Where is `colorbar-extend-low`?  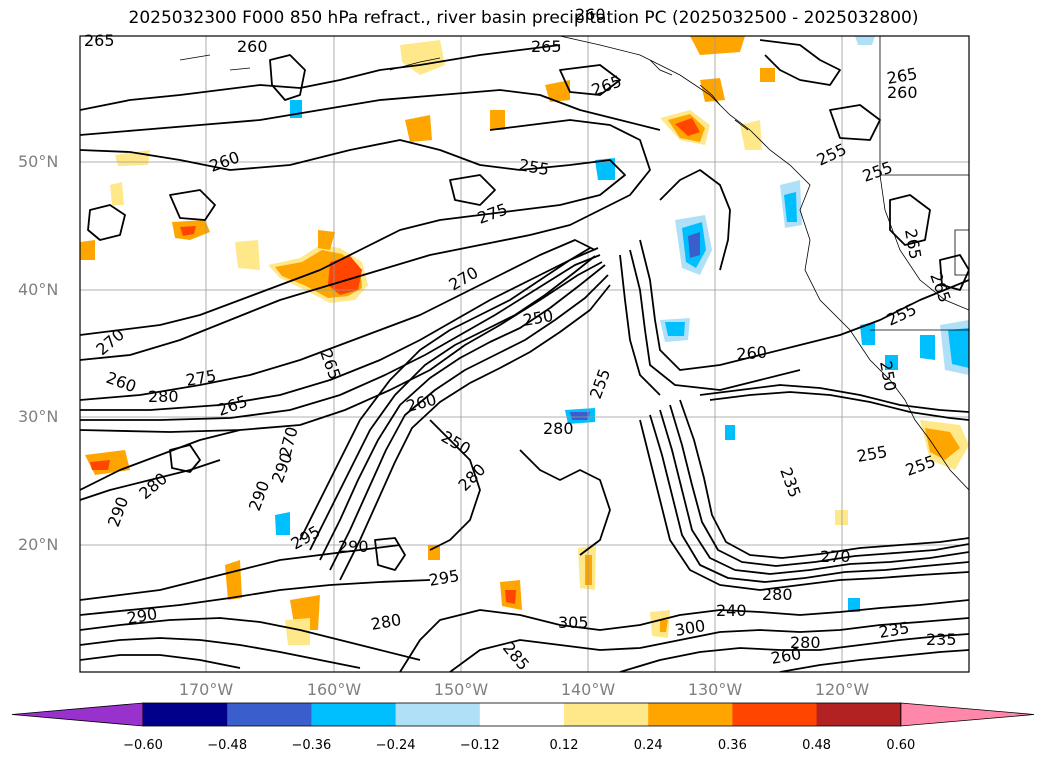 colorbar-extend-low is located at coordinates (77, 714).